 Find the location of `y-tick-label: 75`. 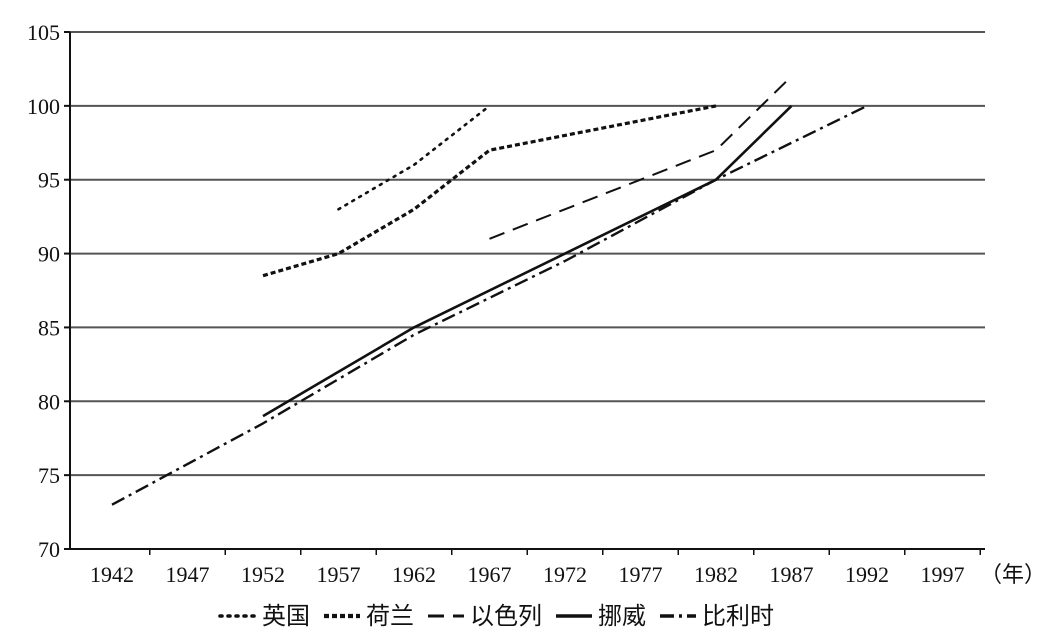

y-tick-label: 75 is located at coordinates (49, 475).